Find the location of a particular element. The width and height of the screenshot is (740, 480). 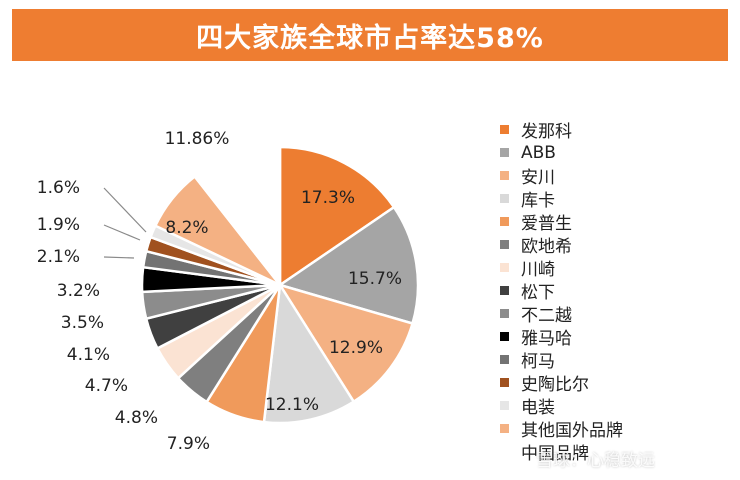

legend-label-10: 雅马哈 is located at coordinates (546, 339).